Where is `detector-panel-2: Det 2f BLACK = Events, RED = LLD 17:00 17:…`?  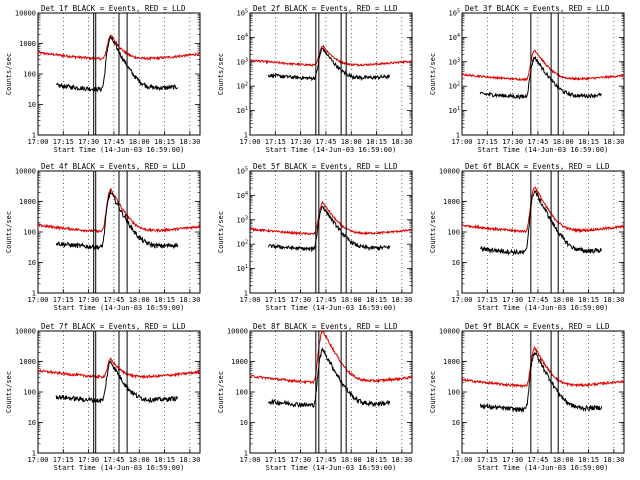
detector-panel-2: Det 2f BLACK = Events, RED = LLD 17:00 17:… is located at coordinates (315, 79).